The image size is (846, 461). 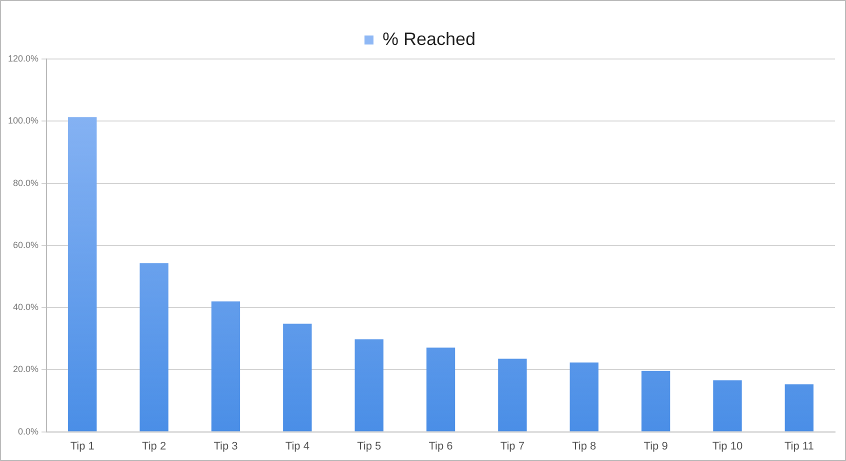 I want to click on x-tick-label: Tip 9, so click(x=656, y=446).